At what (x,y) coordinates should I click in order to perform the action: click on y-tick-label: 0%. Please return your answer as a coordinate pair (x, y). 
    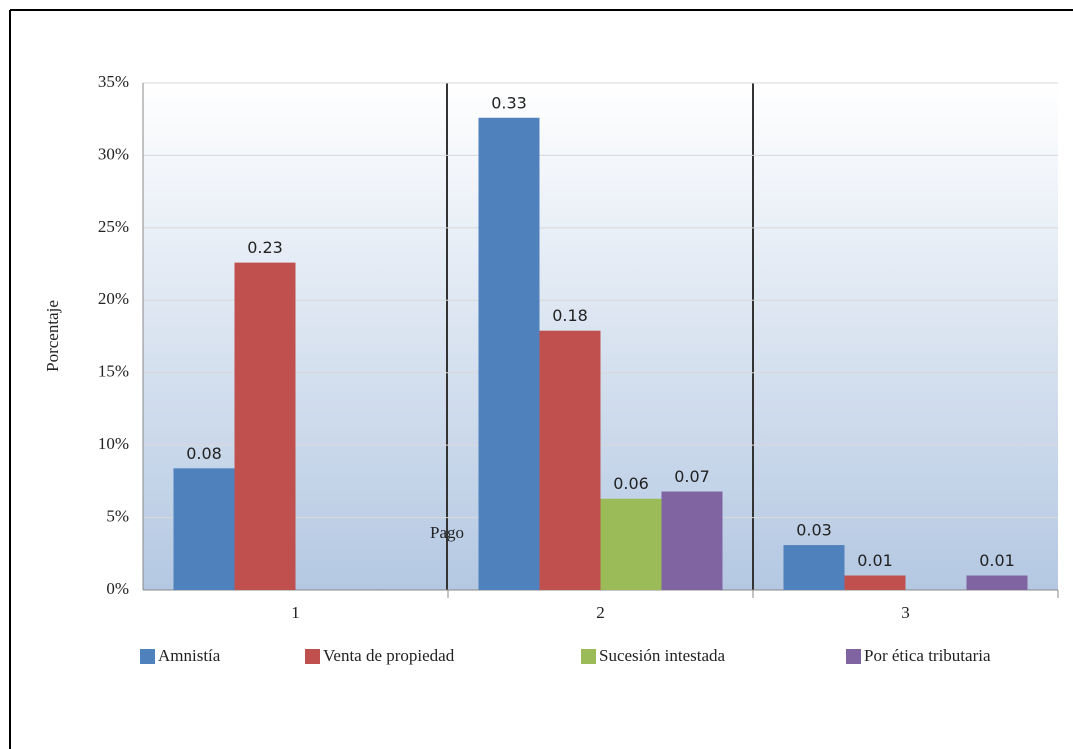
    Looking at the image, I should click on (117, 588).